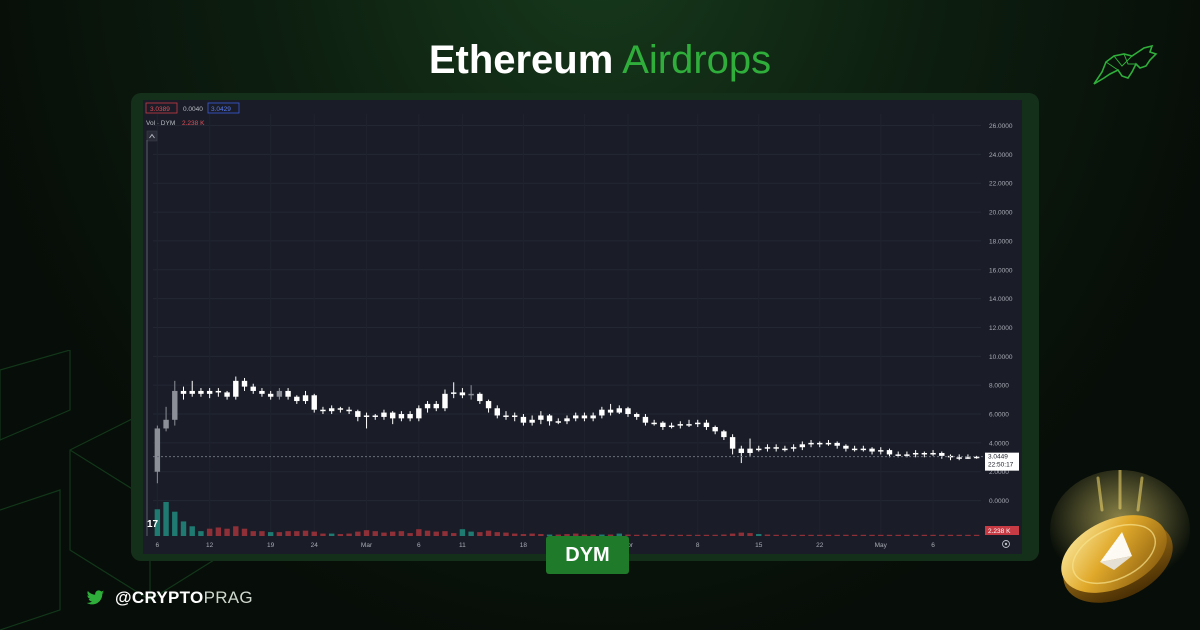 The image size is (1200, 630). I want to click on last-price-label, so click(1002, 461).